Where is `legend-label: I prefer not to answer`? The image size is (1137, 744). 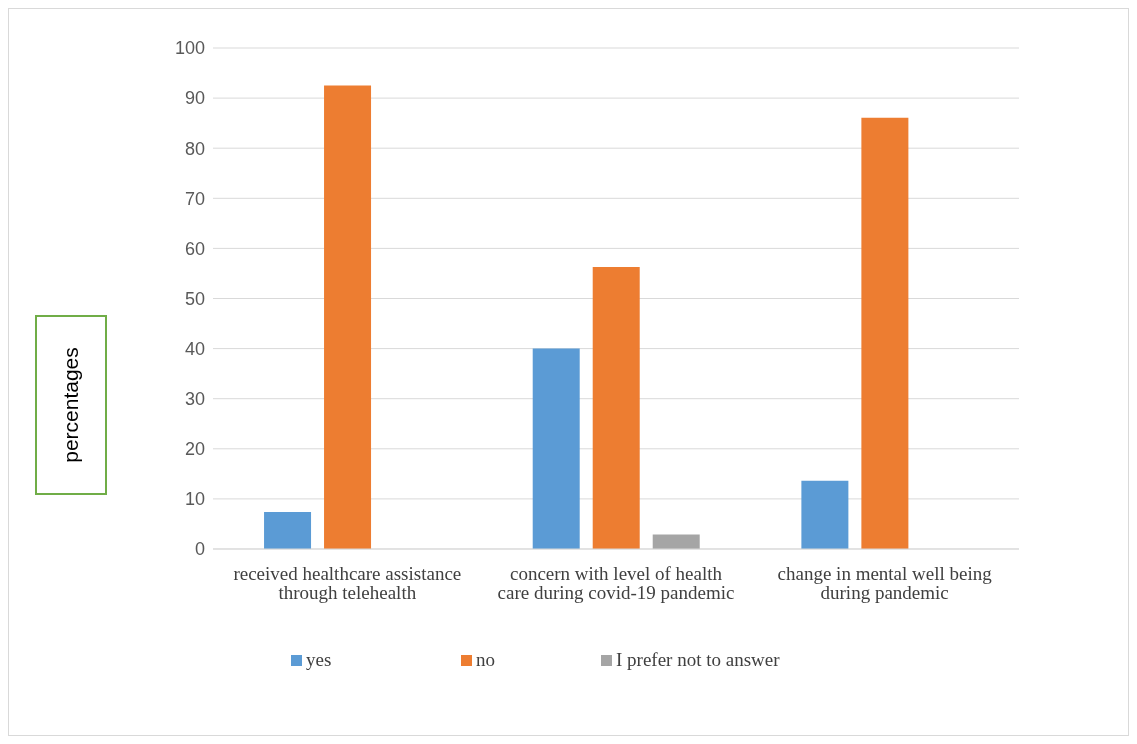 legend-label: I prefer not to answer is located at coordinates (698, 660).